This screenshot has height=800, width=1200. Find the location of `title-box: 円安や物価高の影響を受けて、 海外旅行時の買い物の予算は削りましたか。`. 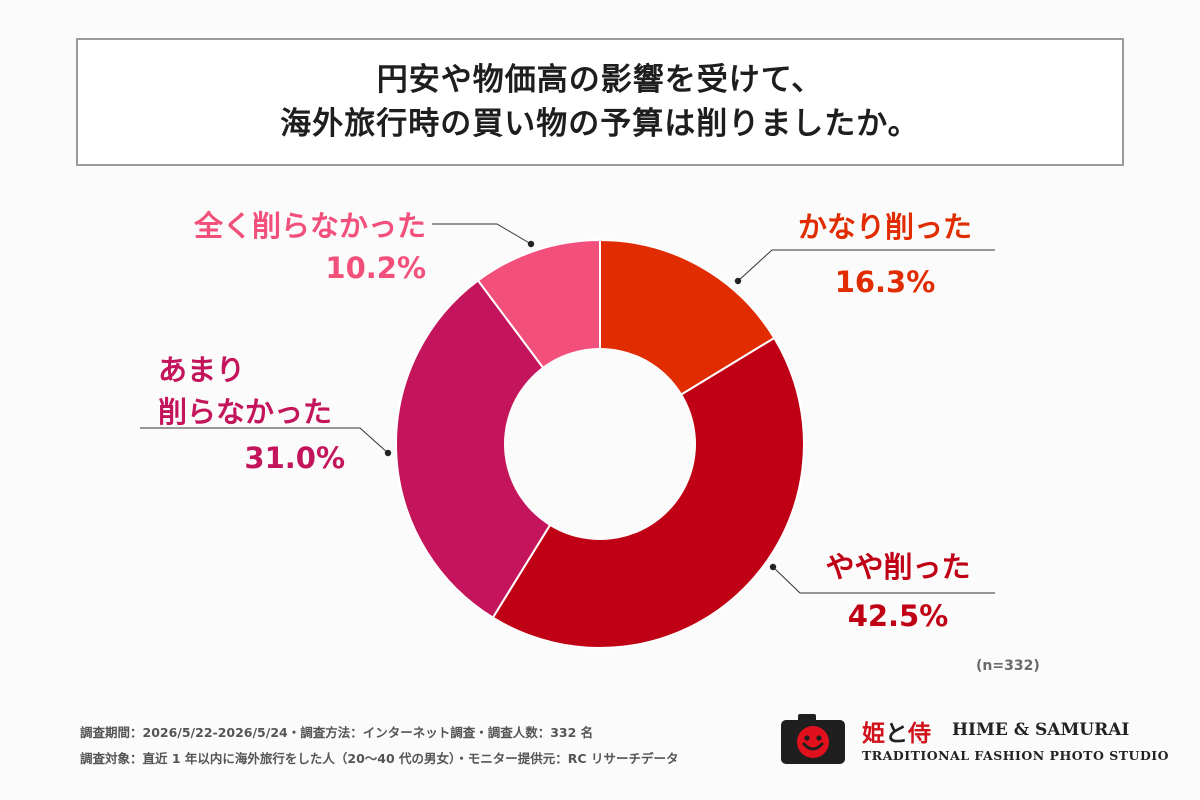

title-box: 円安や物価高の影響を受けて、 海外旅行時の買い物の予算は削りましたか。 is located at coordinates (600, 102).